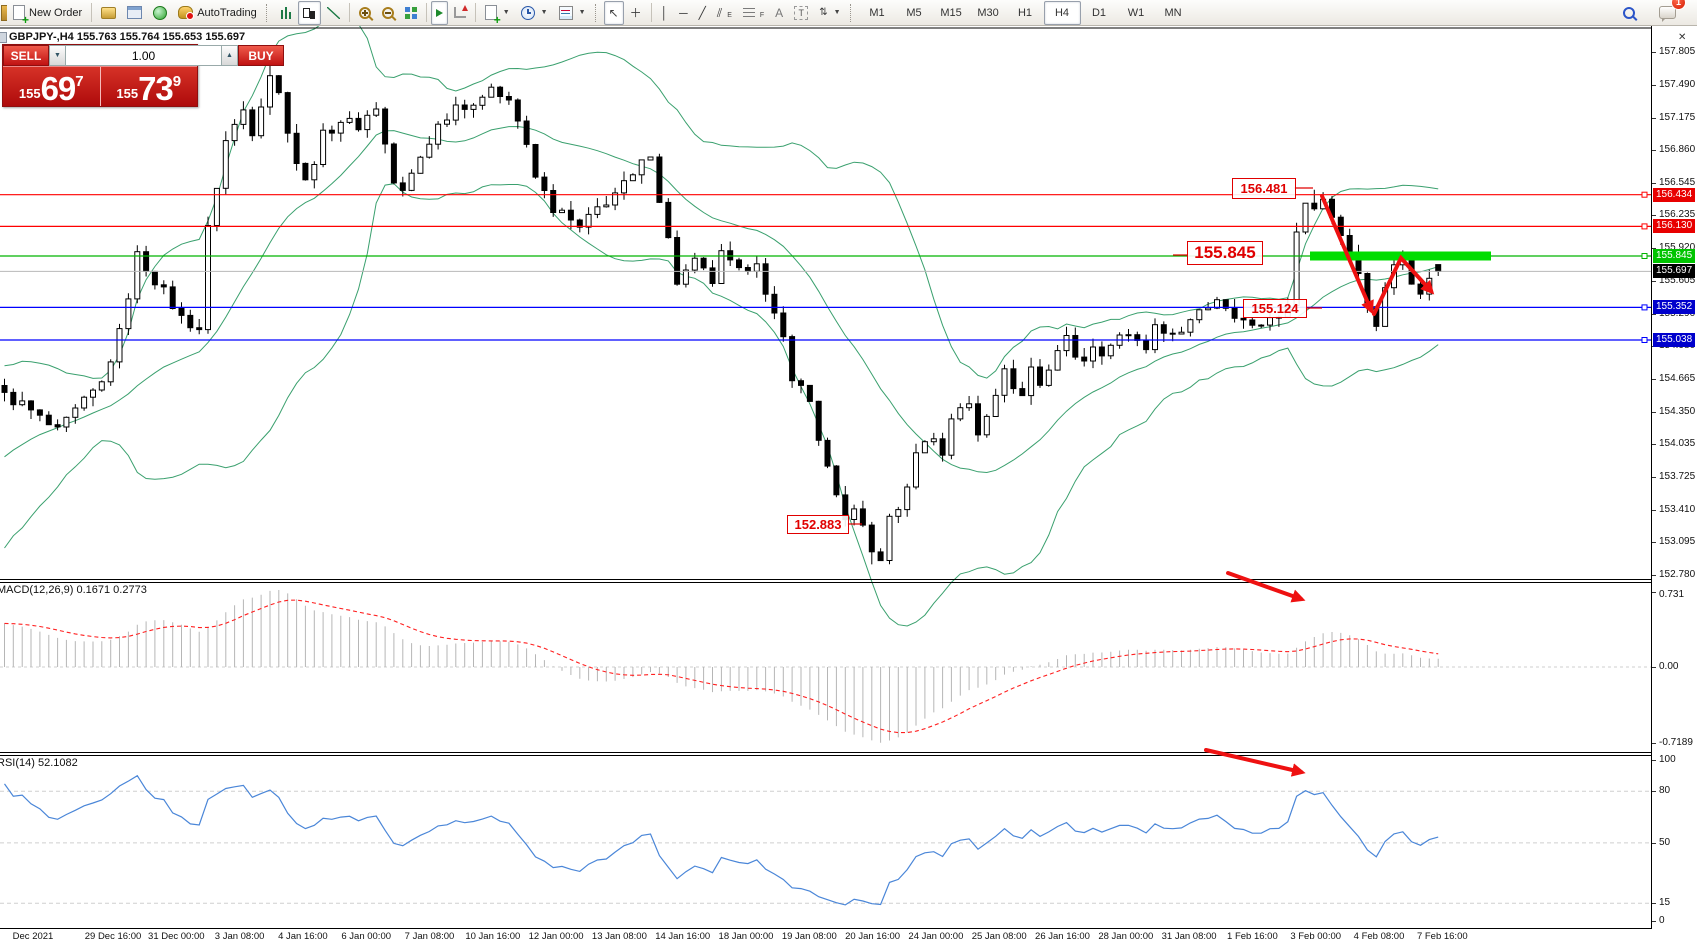  Describe the element at coordinates (1264, 188) in the screenshot. I see `price-label-156481: 156.481` at that location.